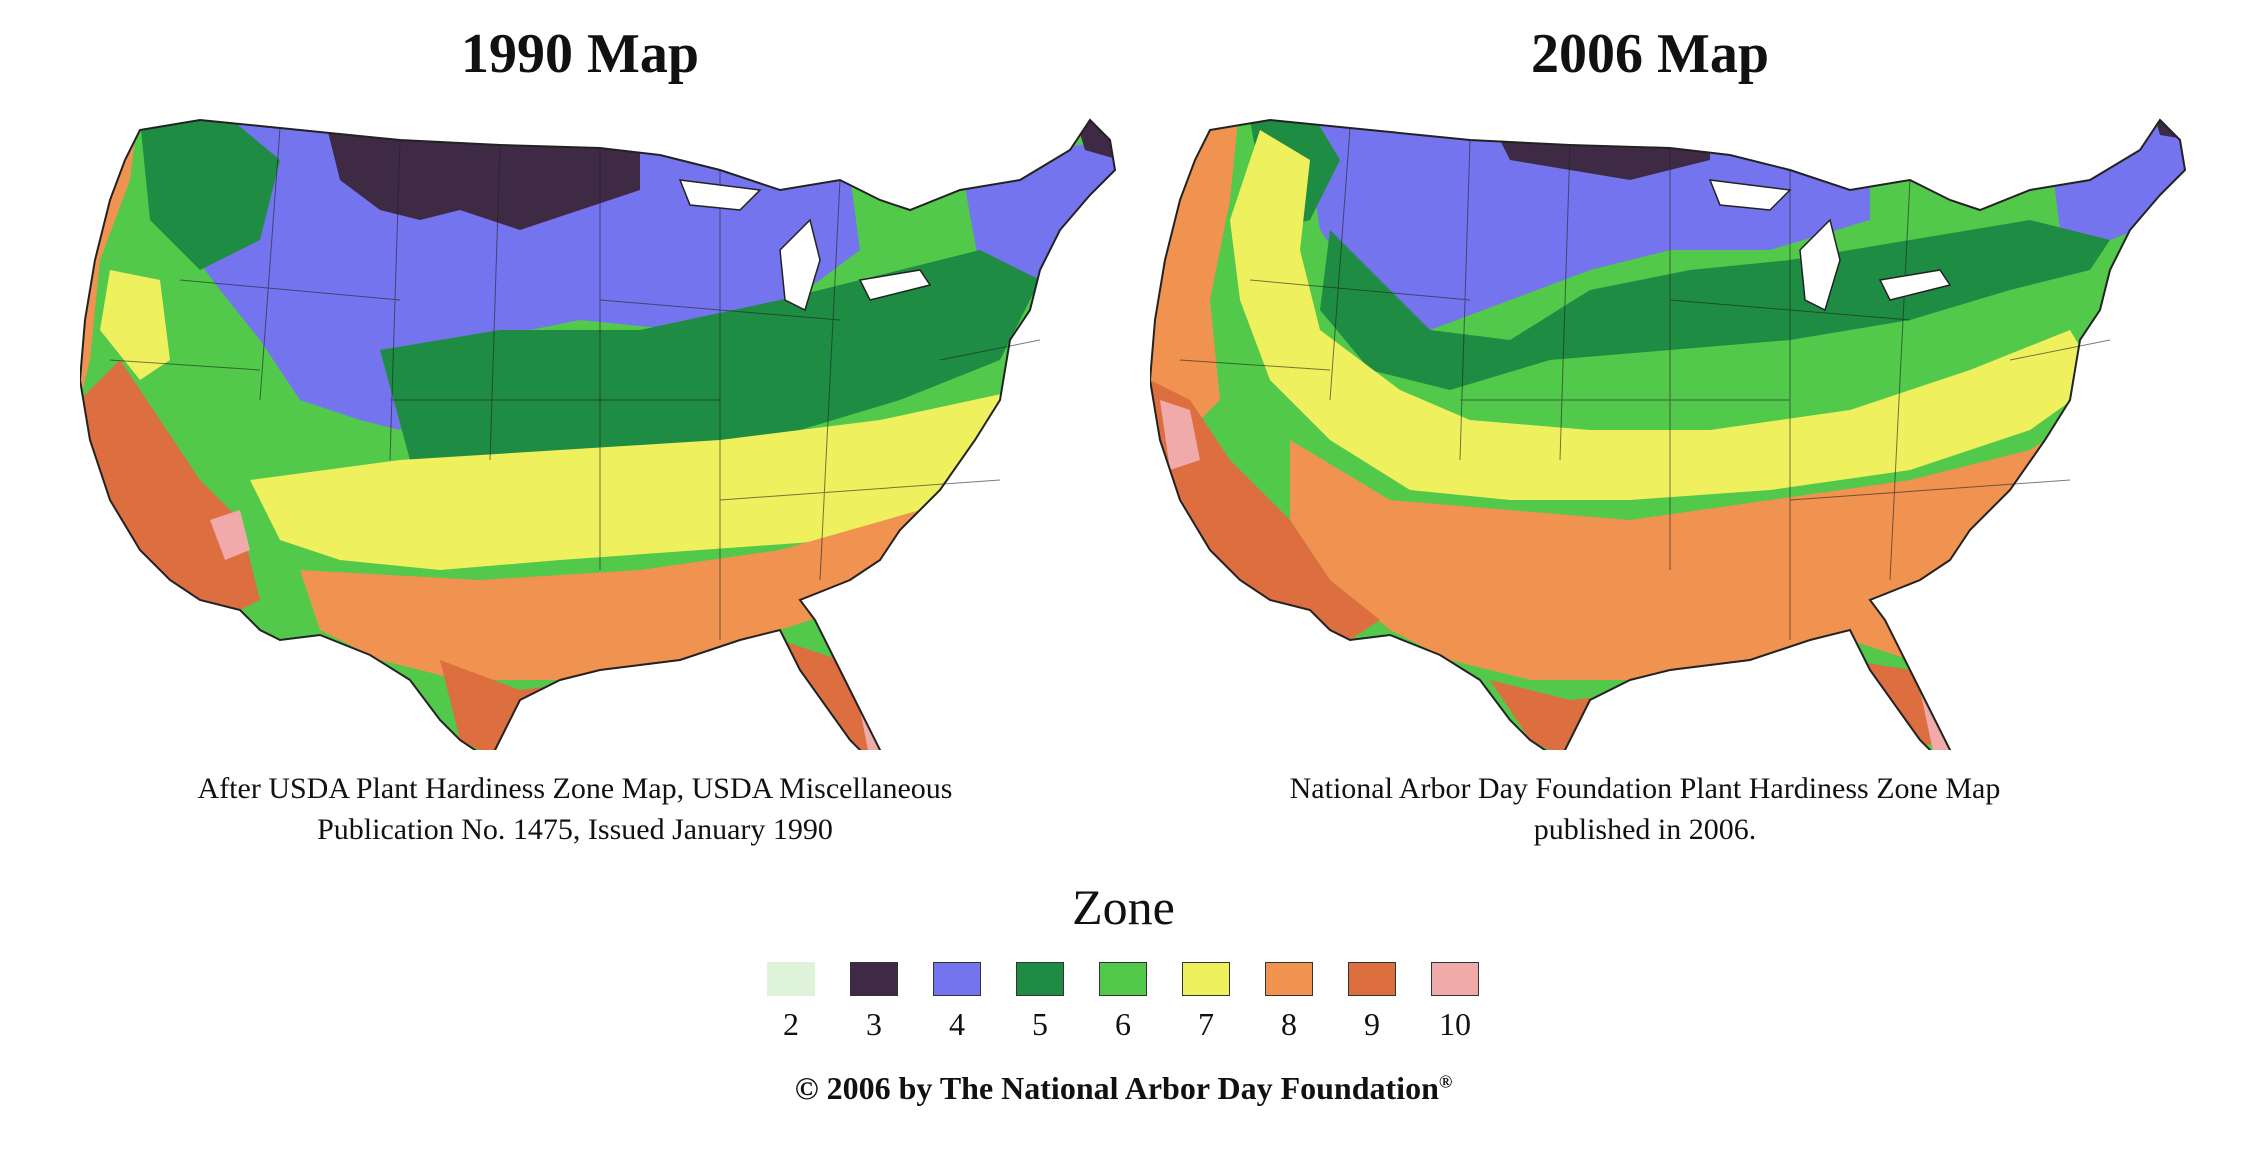 The image size is (2247, 1160). I want to click on legend-title: Zone, so click(1123, 907).